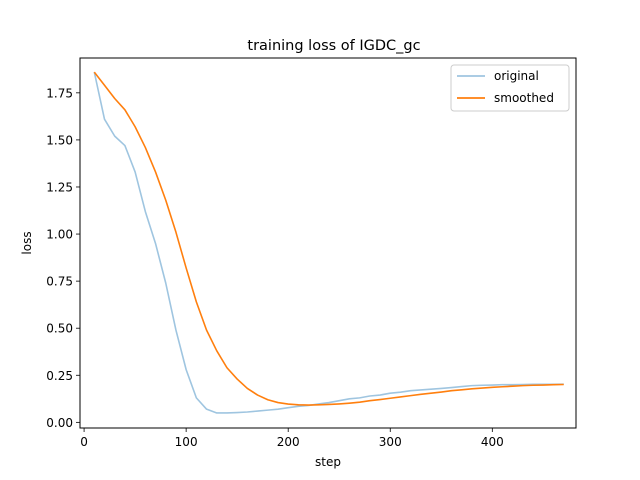 The image size is (640, 480). Describe the element at coordinates (288, 442) in the screenshot. I see `x-tick-label: 200` at that location.